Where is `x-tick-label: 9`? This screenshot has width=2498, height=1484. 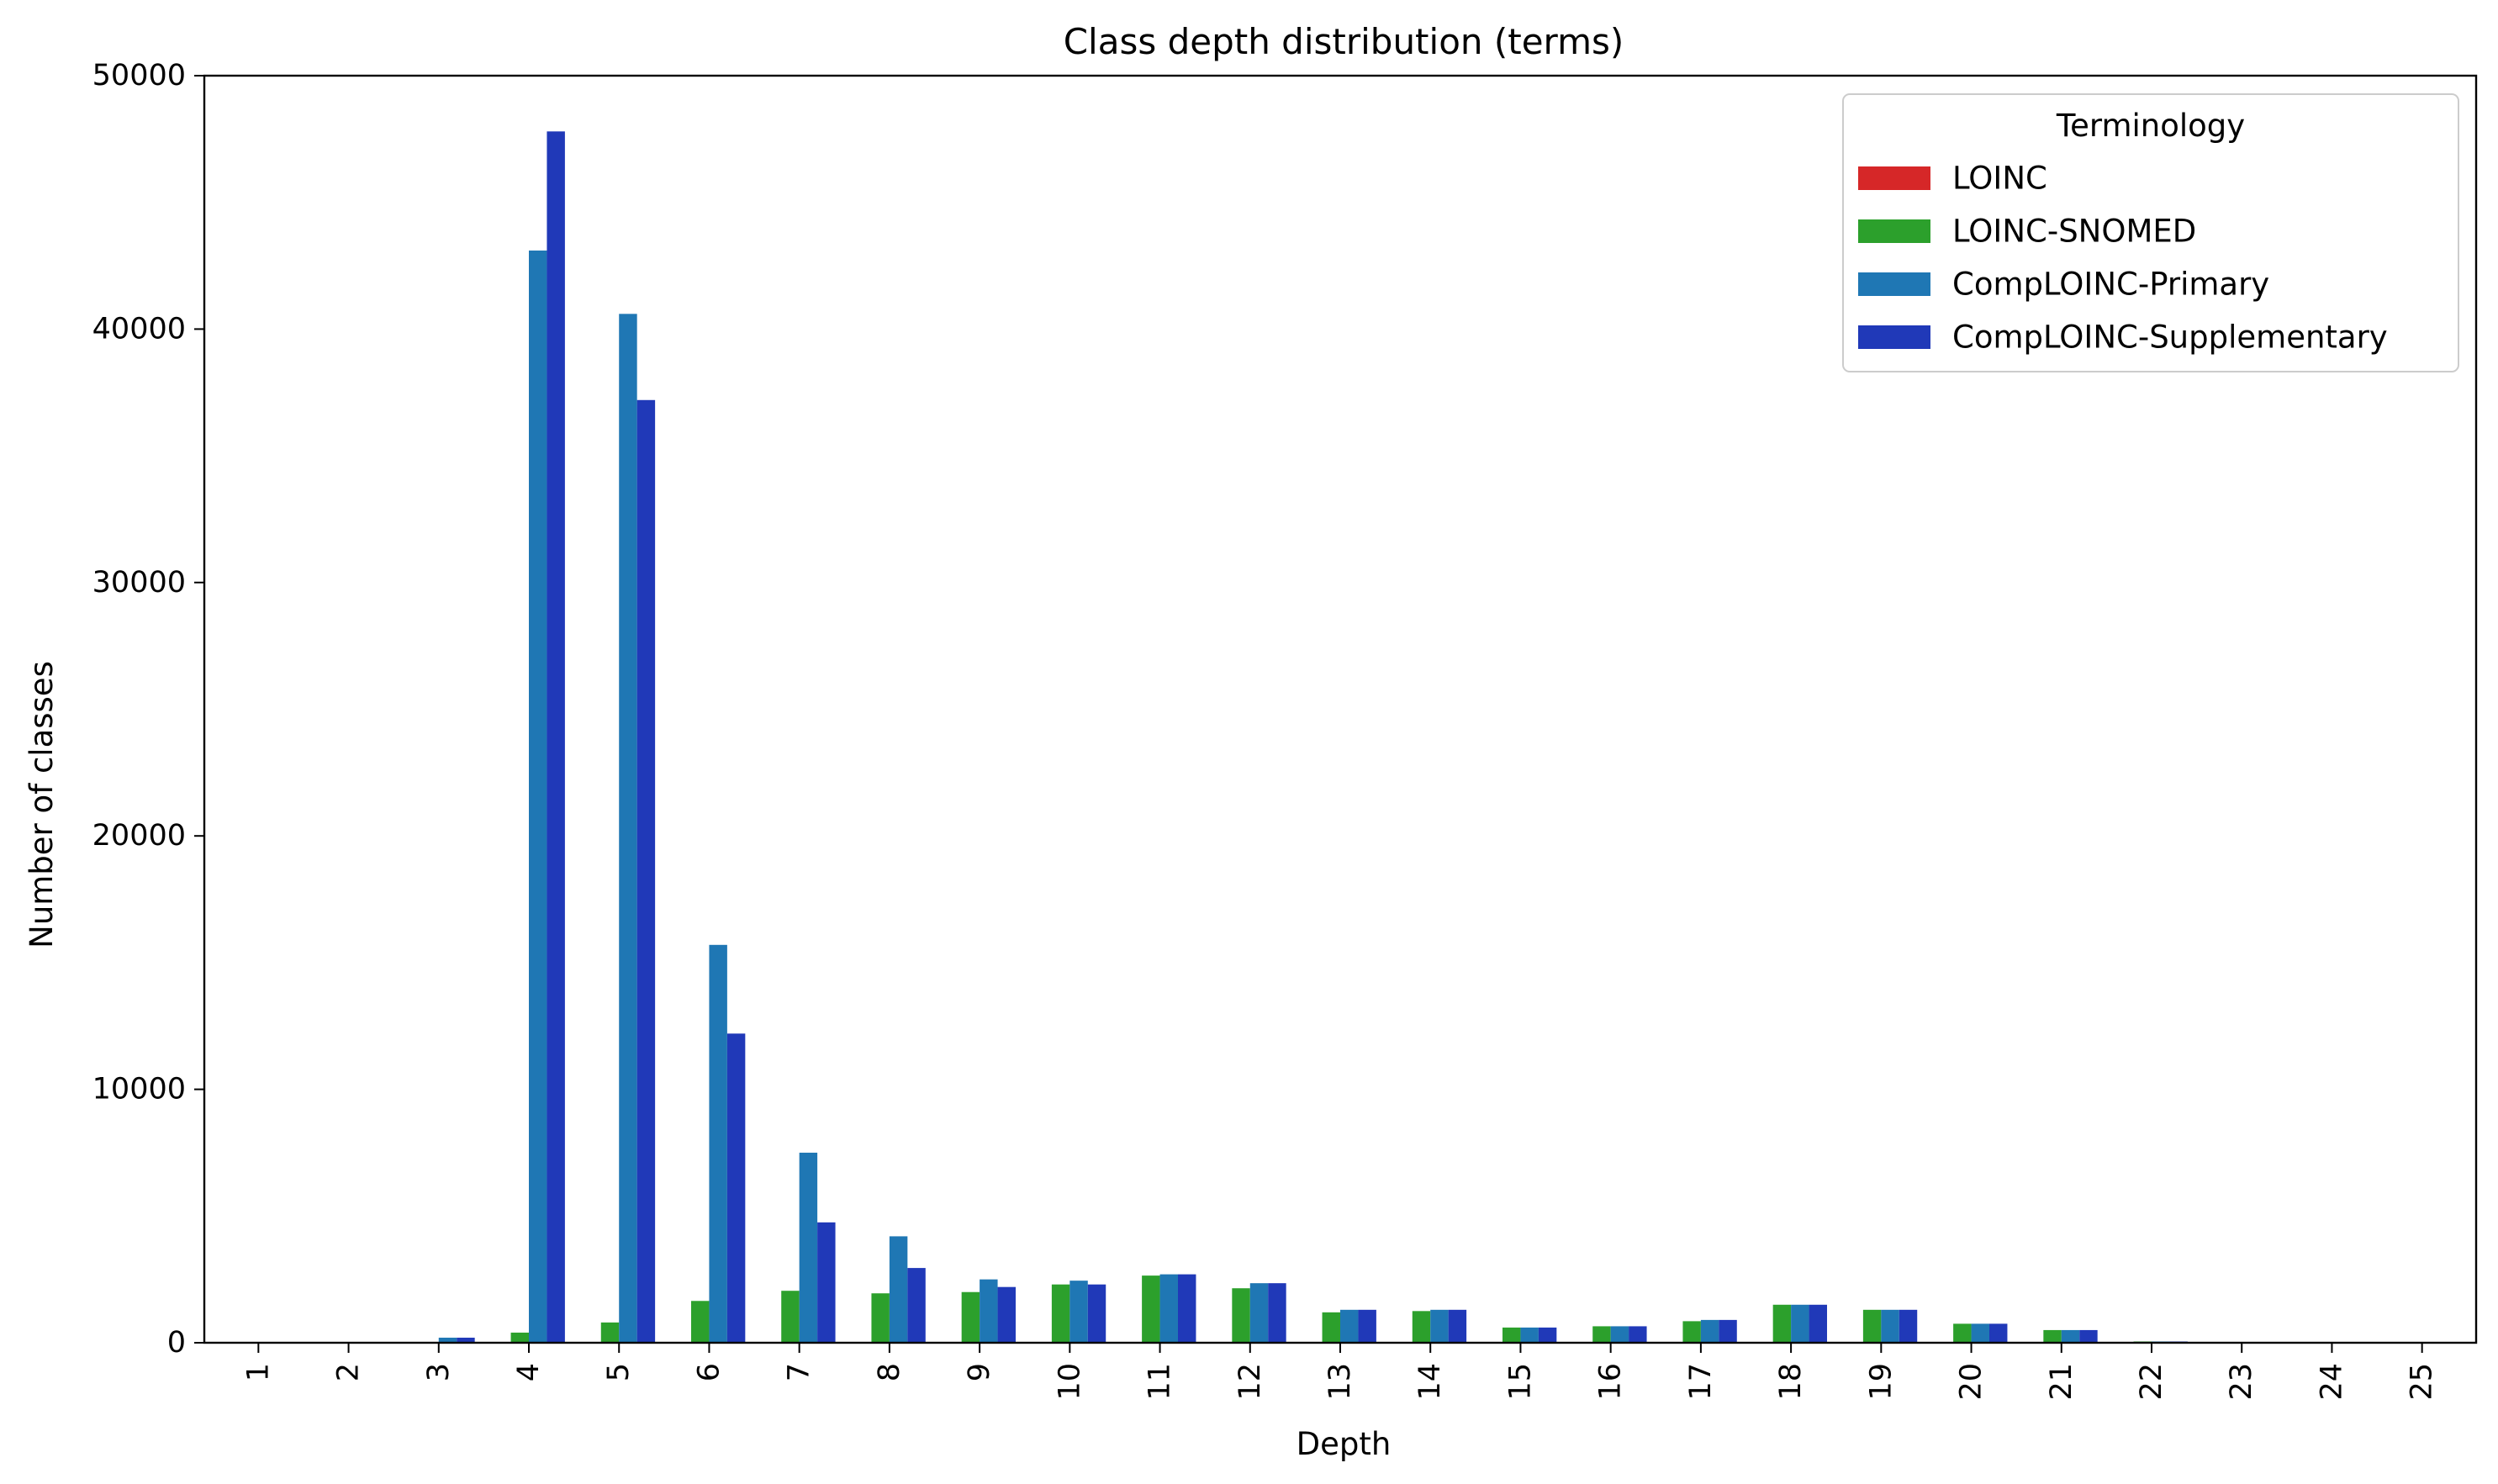 x-tick-label: 9 is located at coordinates (979, 1372).